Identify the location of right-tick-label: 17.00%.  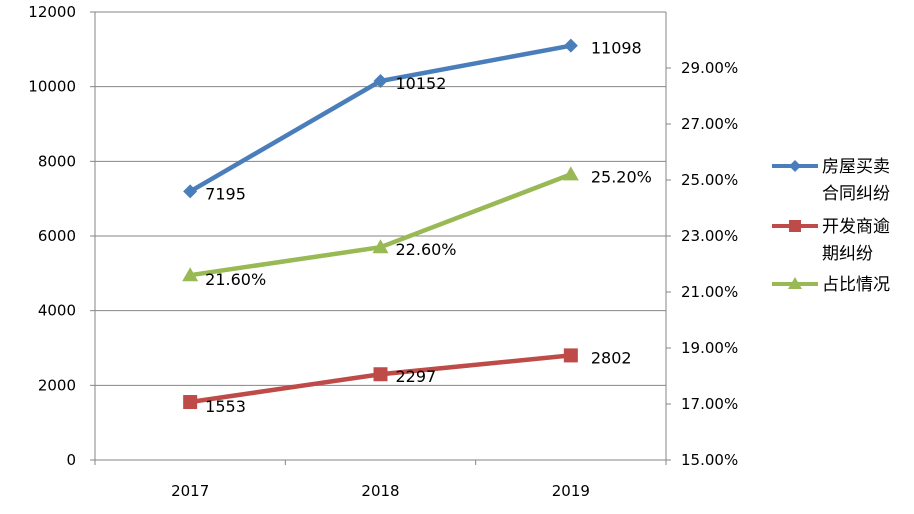
(709, 404).